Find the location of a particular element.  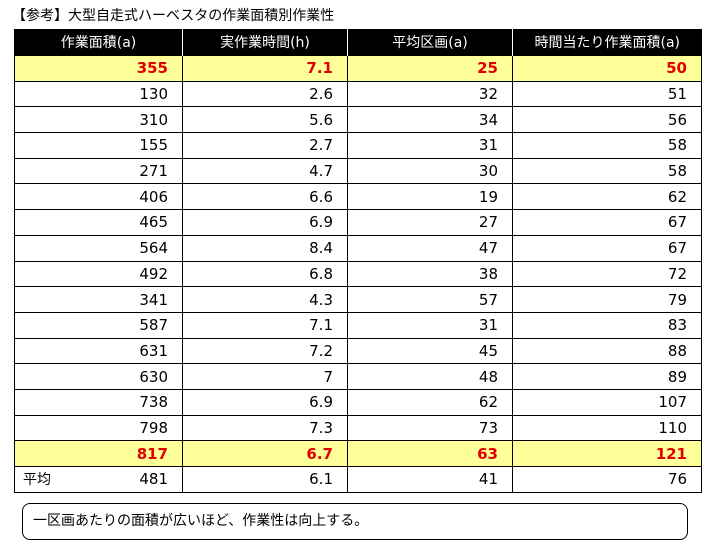

cell-avg-plot: 48 is located at coordinates (430, 376).